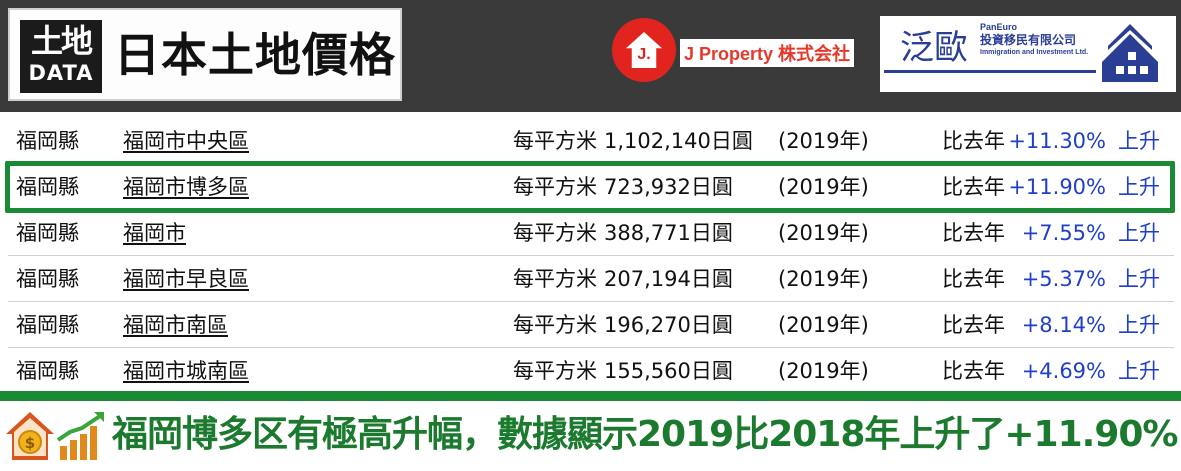 The height and width of the screenshot is (471, 1181). What do you see at coordinates (186, 141) in the screenshot?
I see `city-link: 福岡市中央區` at bounding box center [186, 141].